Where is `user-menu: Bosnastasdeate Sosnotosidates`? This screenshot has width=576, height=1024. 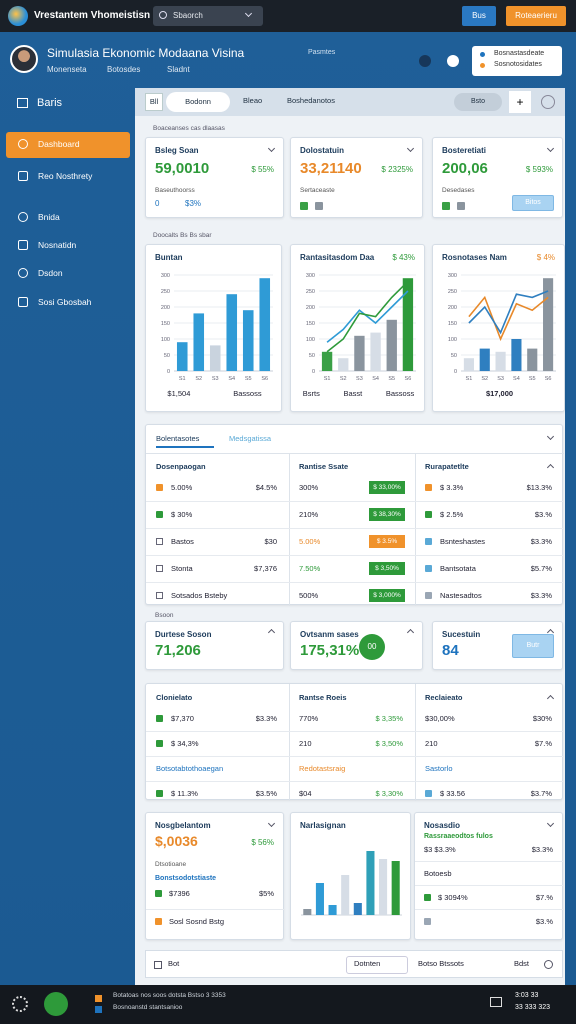
user-menu: Bosnastasdeate Sosnotosidates is located at coordinates (517, 61).